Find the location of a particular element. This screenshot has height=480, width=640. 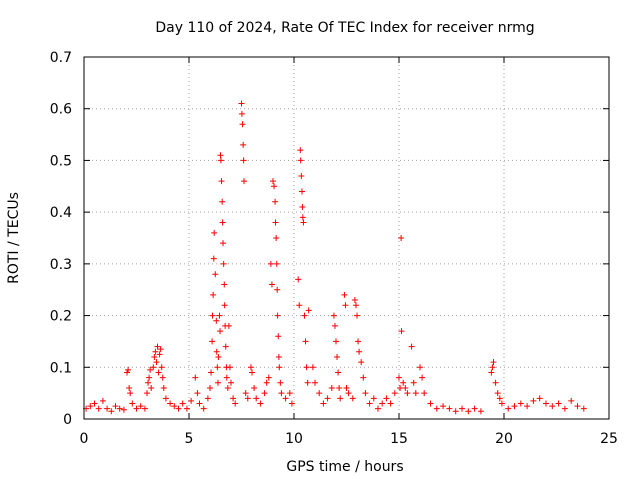

x-tick-label: 10 is located at coordinates (294, 439).